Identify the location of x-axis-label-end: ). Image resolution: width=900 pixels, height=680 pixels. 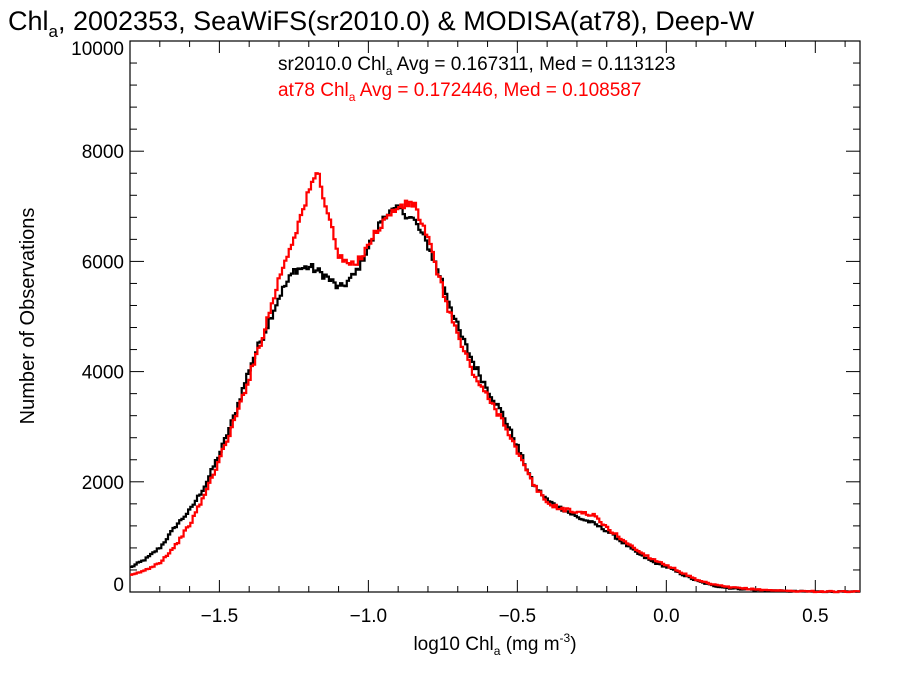
(573, 644).